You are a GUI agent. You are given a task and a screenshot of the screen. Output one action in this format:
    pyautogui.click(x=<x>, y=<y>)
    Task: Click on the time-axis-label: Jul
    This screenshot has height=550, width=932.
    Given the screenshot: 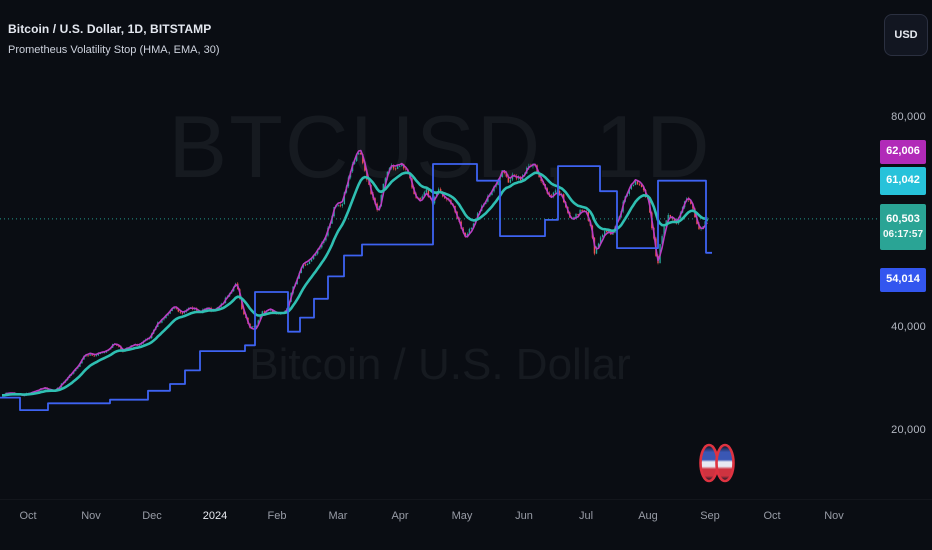 What is the action you would take?
    pyautogui.click(x=586, y=516)
    